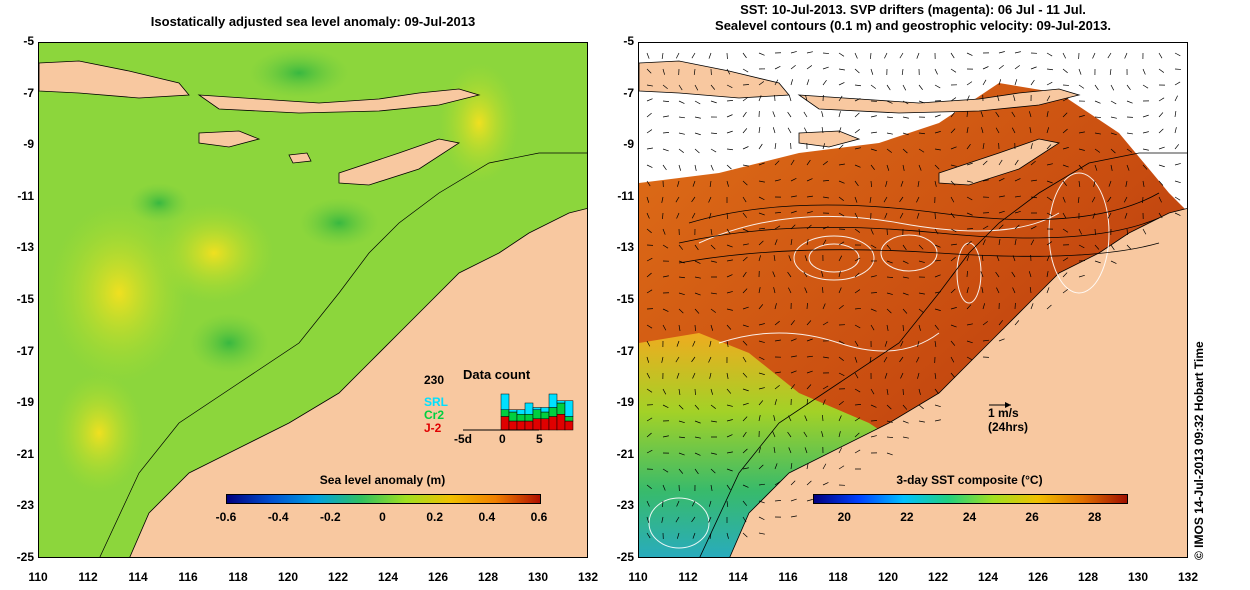 The height and width of the screenshot is (590, 1250). I want to click on x-tick-label: 132, so click(588, 577).